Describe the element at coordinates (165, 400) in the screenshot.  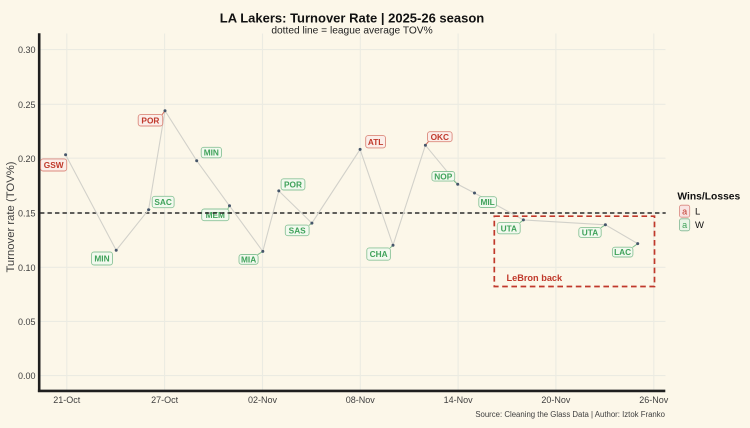
I see `svg-text: 27-Oct` at that location.